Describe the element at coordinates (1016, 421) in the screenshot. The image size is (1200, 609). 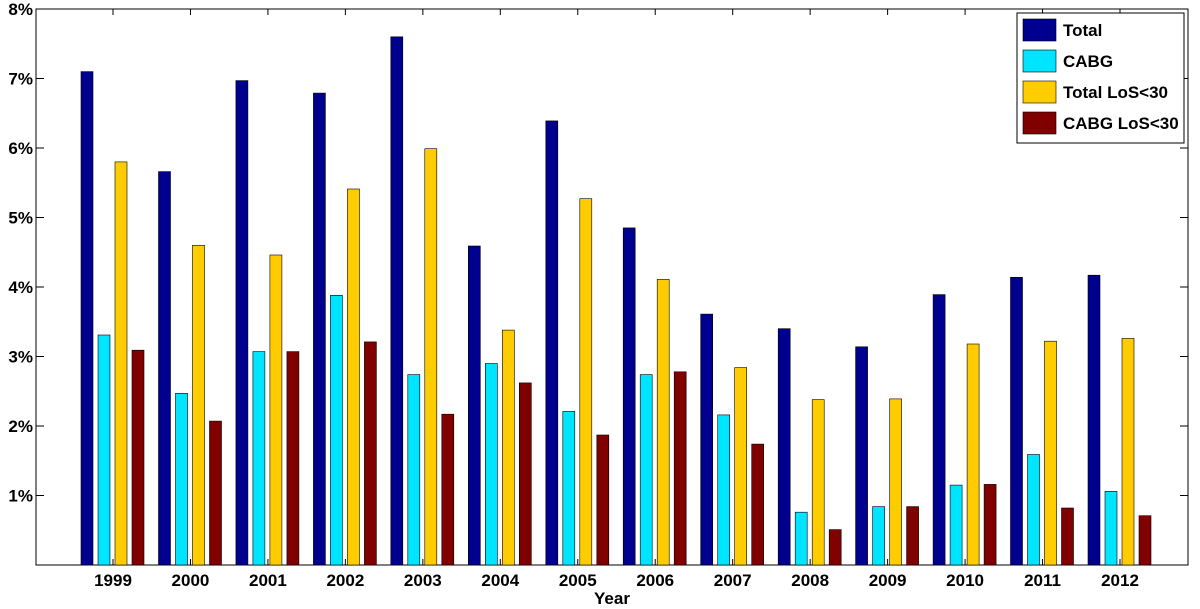
I see `bar-2011-total` at that location.